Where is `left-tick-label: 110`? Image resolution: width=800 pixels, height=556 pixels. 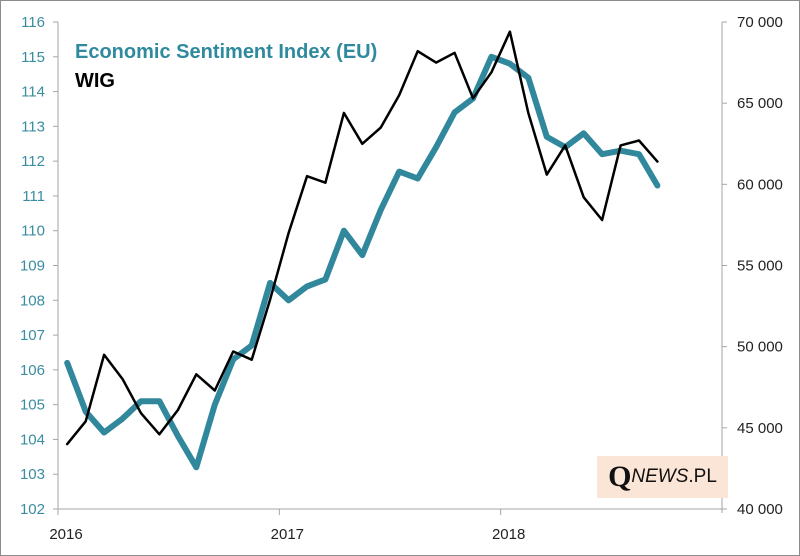
left-tick-label: 110 is located at coordinates (33, 231).